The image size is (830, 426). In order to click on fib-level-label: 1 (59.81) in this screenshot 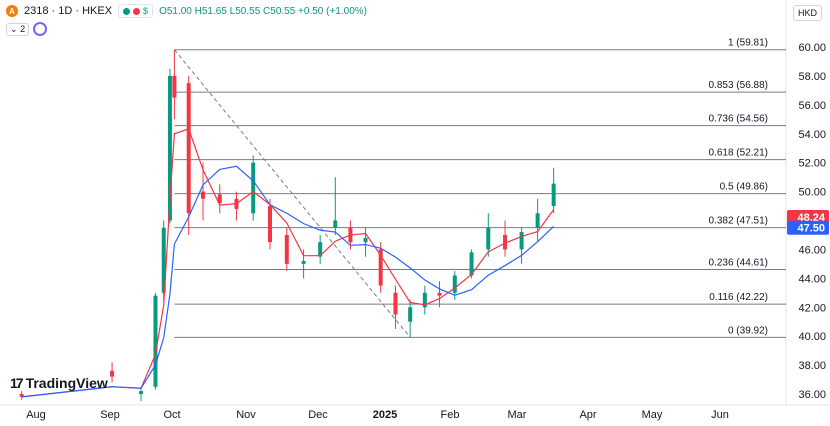, I will do `click(748, 43)`.